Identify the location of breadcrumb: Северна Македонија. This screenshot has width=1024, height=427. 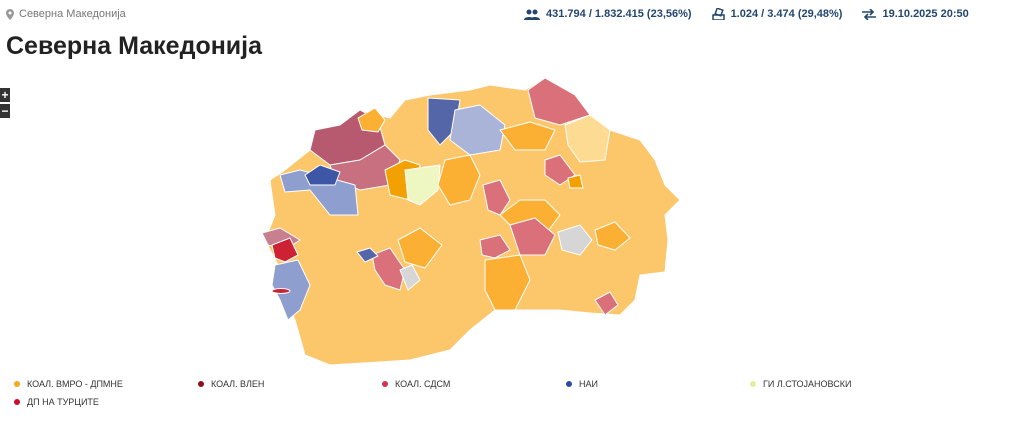
(66, 14).